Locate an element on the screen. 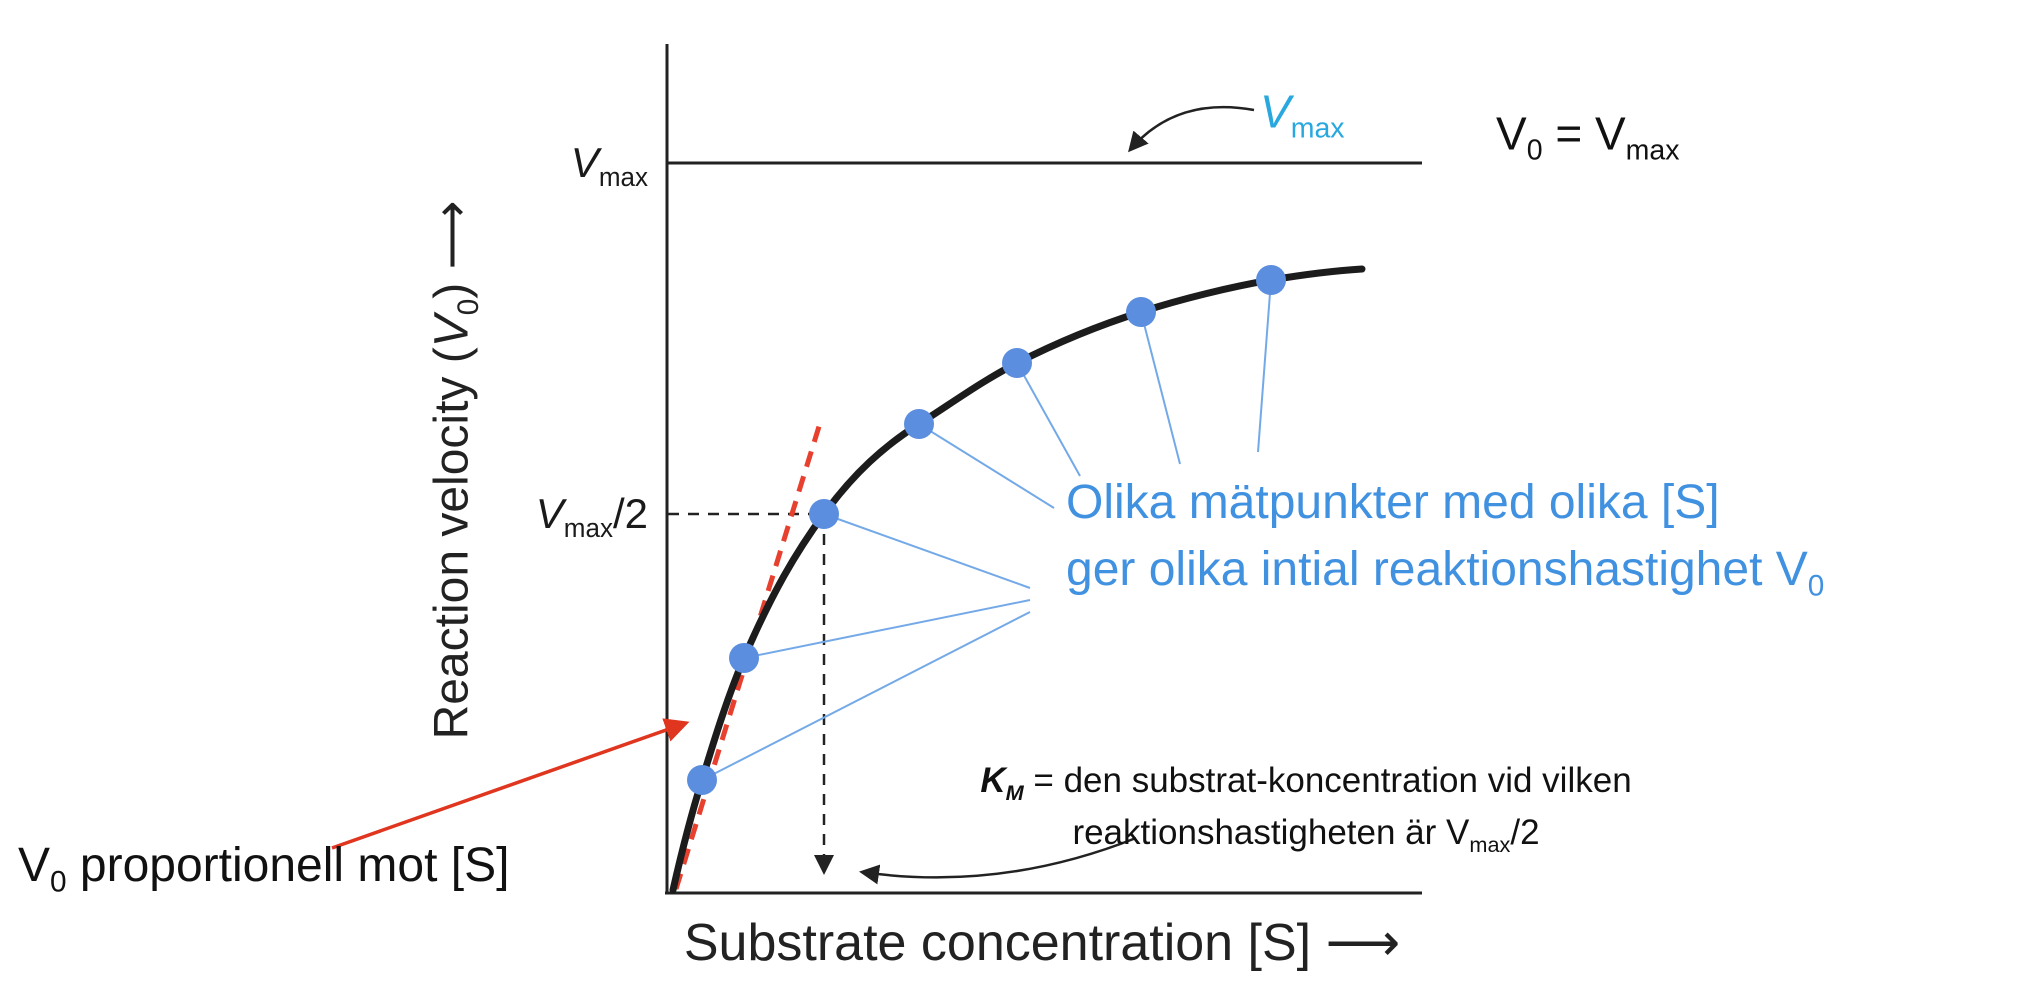 Image resolution: width=2042 pixels, height=998 pixels. km-guides is located at coordinates (751, 693).